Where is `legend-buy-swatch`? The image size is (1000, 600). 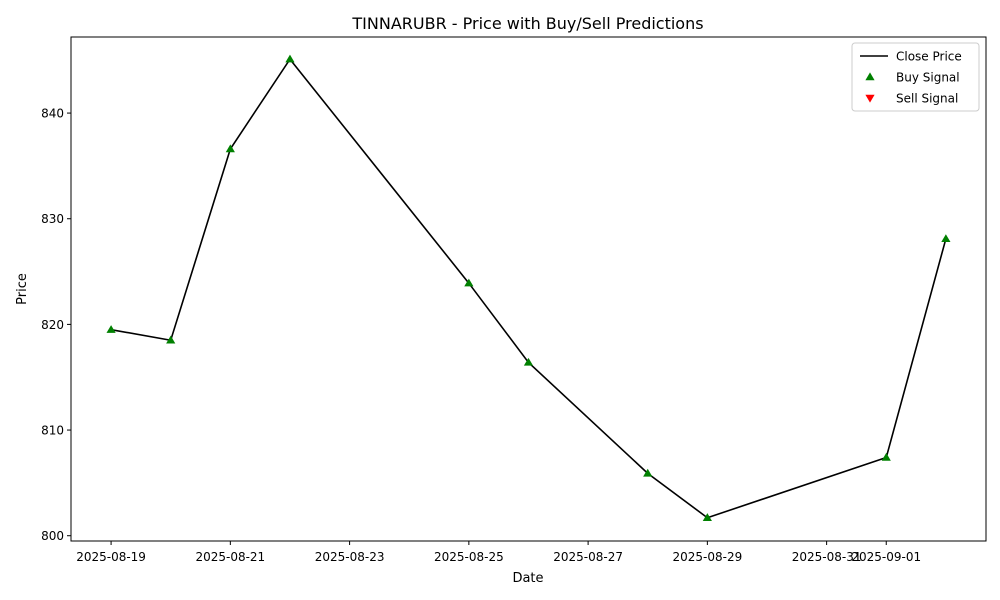 legend-buy-swatch is located at coordinates (870, 76).